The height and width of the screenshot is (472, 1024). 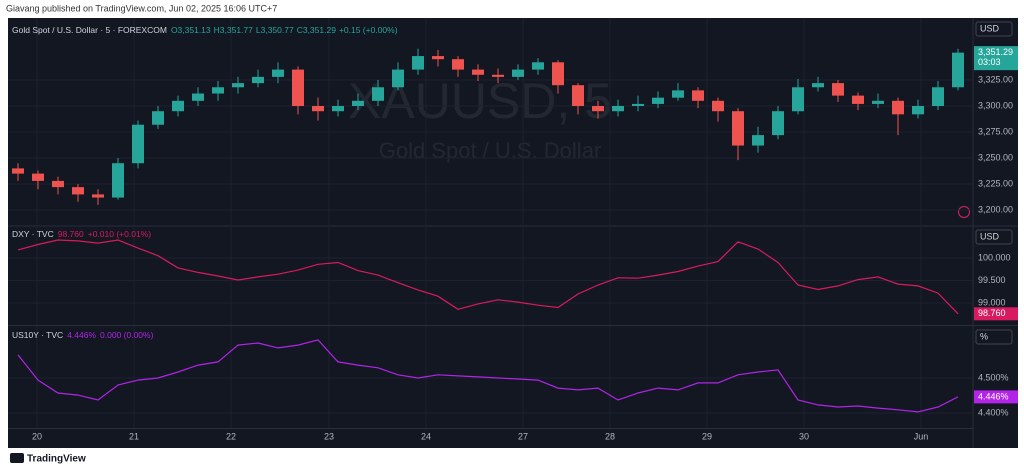 I want to click on x-tick-label: 24, so click(x=426, y=436).